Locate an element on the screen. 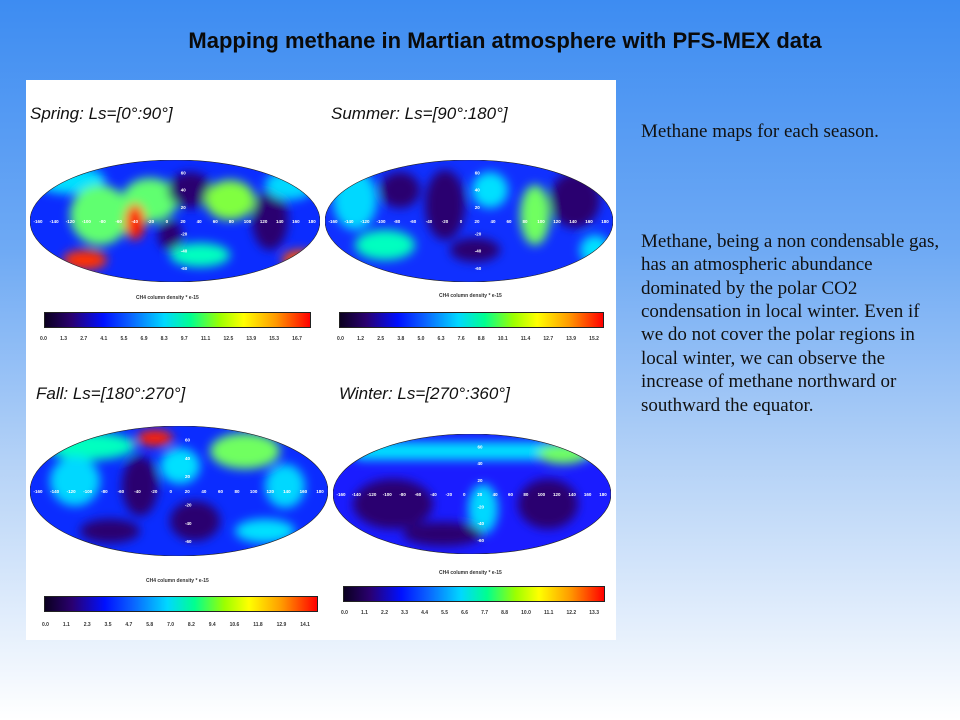 The image size is (960, 720). tick-label: 7.6 is located at coordinates (461, 339).